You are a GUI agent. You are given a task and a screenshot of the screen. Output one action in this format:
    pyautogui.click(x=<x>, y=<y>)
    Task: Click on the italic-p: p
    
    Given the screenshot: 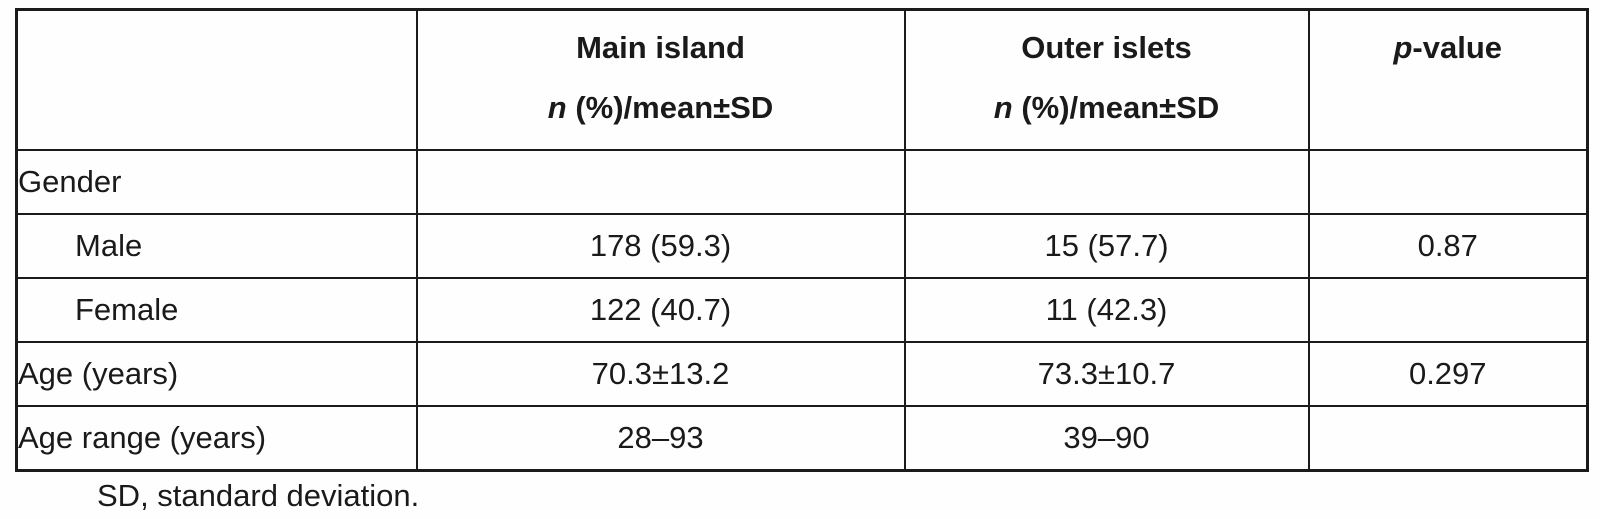 What is the action you would take?
    pyautogui.click(x=1403, y=47)
    